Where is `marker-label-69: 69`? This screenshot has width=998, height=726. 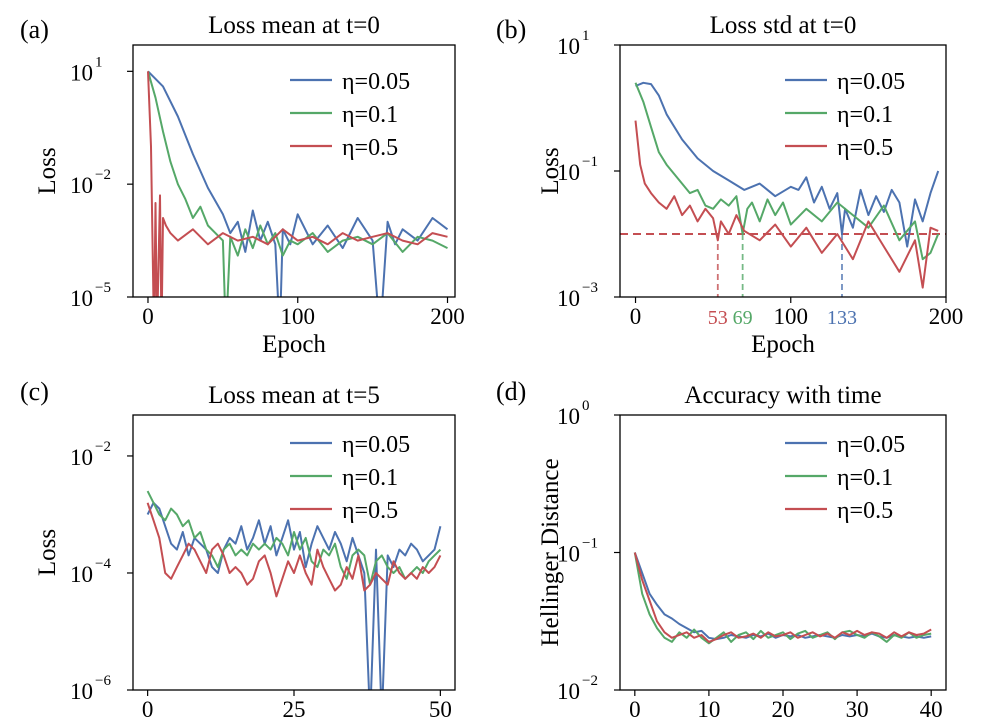
marker-label-69: 69 is located at coordinates (743, 318).